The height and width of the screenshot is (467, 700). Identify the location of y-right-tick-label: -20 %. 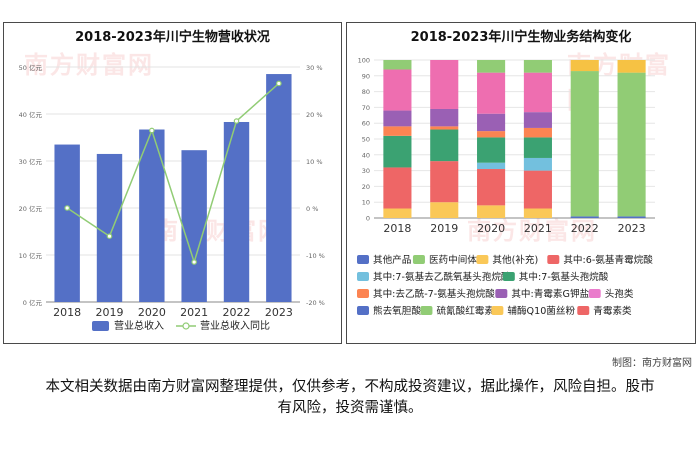
(315, 303).